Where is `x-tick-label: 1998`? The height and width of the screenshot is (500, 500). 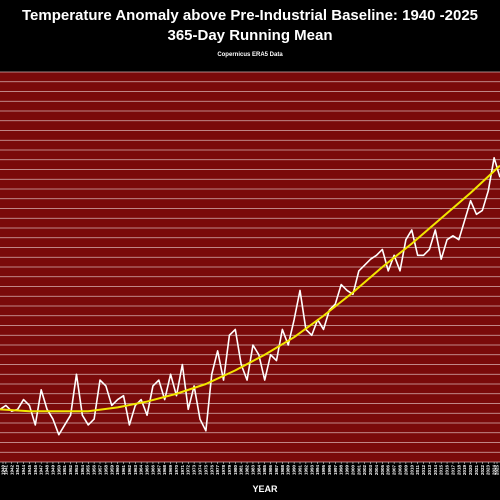
x-tick-label: 1998 is located at coordinates (341, 470).